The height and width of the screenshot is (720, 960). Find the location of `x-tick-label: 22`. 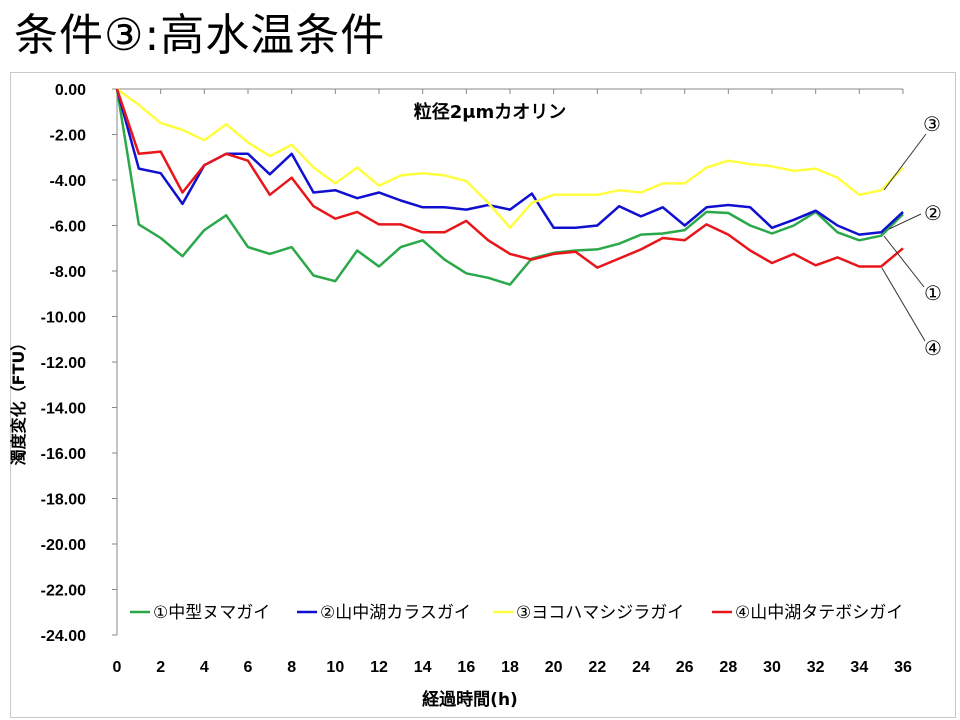

x-tick-label: 22 is located at coordinates (597, 667).